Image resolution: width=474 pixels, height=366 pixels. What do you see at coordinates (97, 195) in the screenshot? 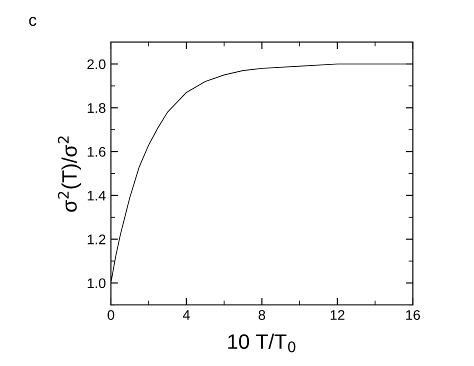
I see `y-tick-label: 1.4` at bounding box center [97, 195].